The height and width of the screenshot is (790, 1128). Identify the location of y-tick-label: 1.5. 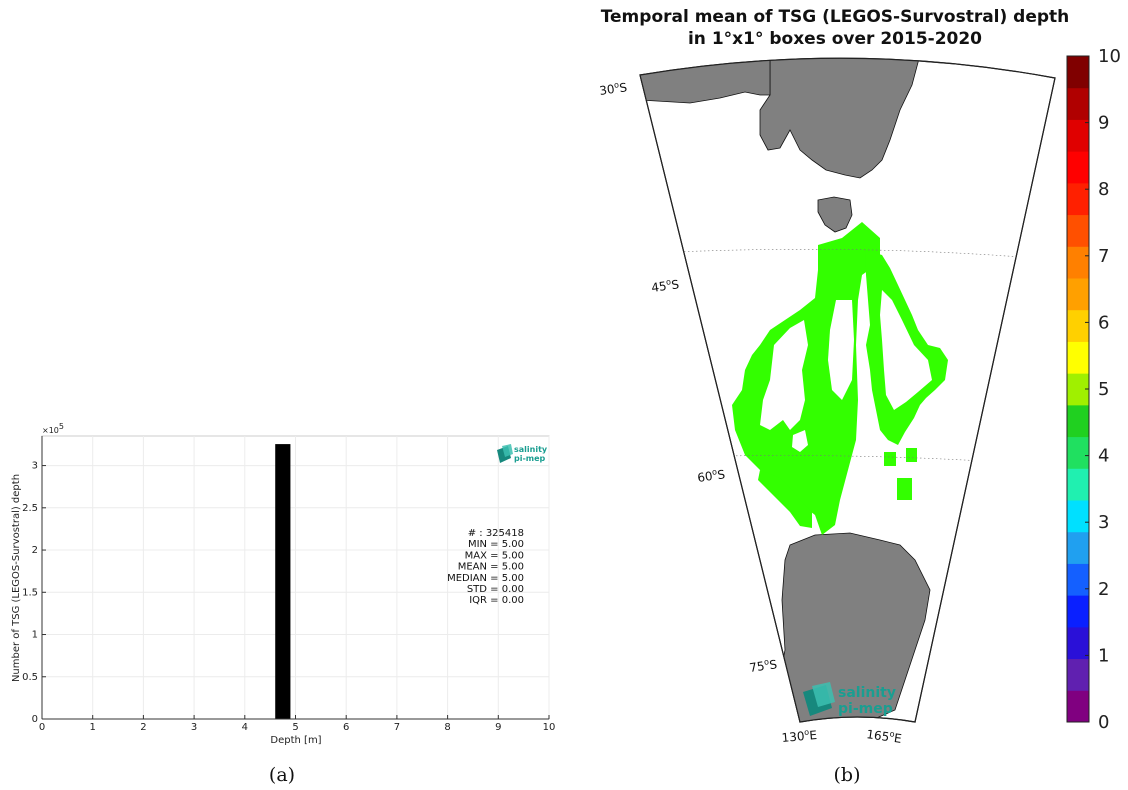
(30, 592).